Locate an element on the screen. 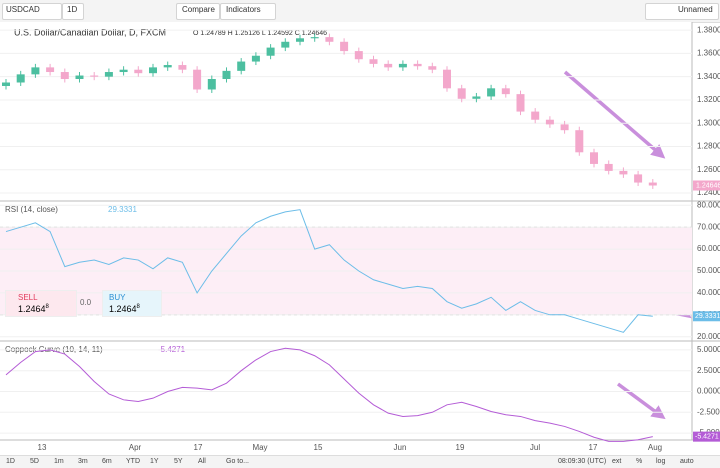 The image size is (720, 468). y-tick-label: 1.38000 is located at coordinates (708, 29).